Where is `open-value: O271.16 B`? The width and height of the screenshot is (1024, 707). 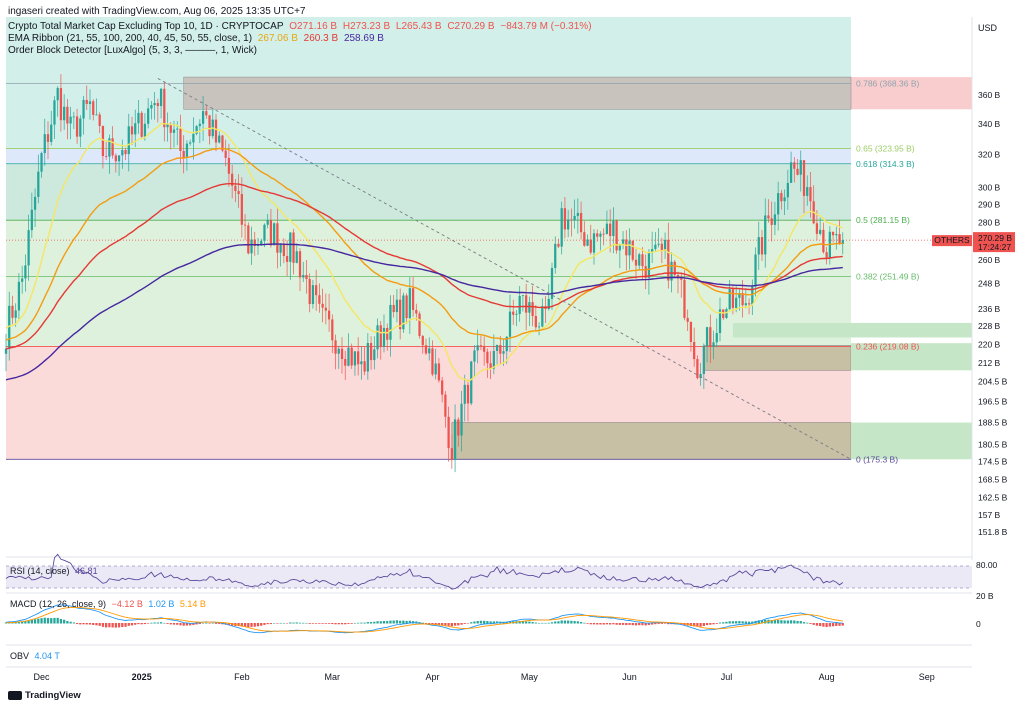
open-value: O271.16 B is located at coordinates (313, 26).